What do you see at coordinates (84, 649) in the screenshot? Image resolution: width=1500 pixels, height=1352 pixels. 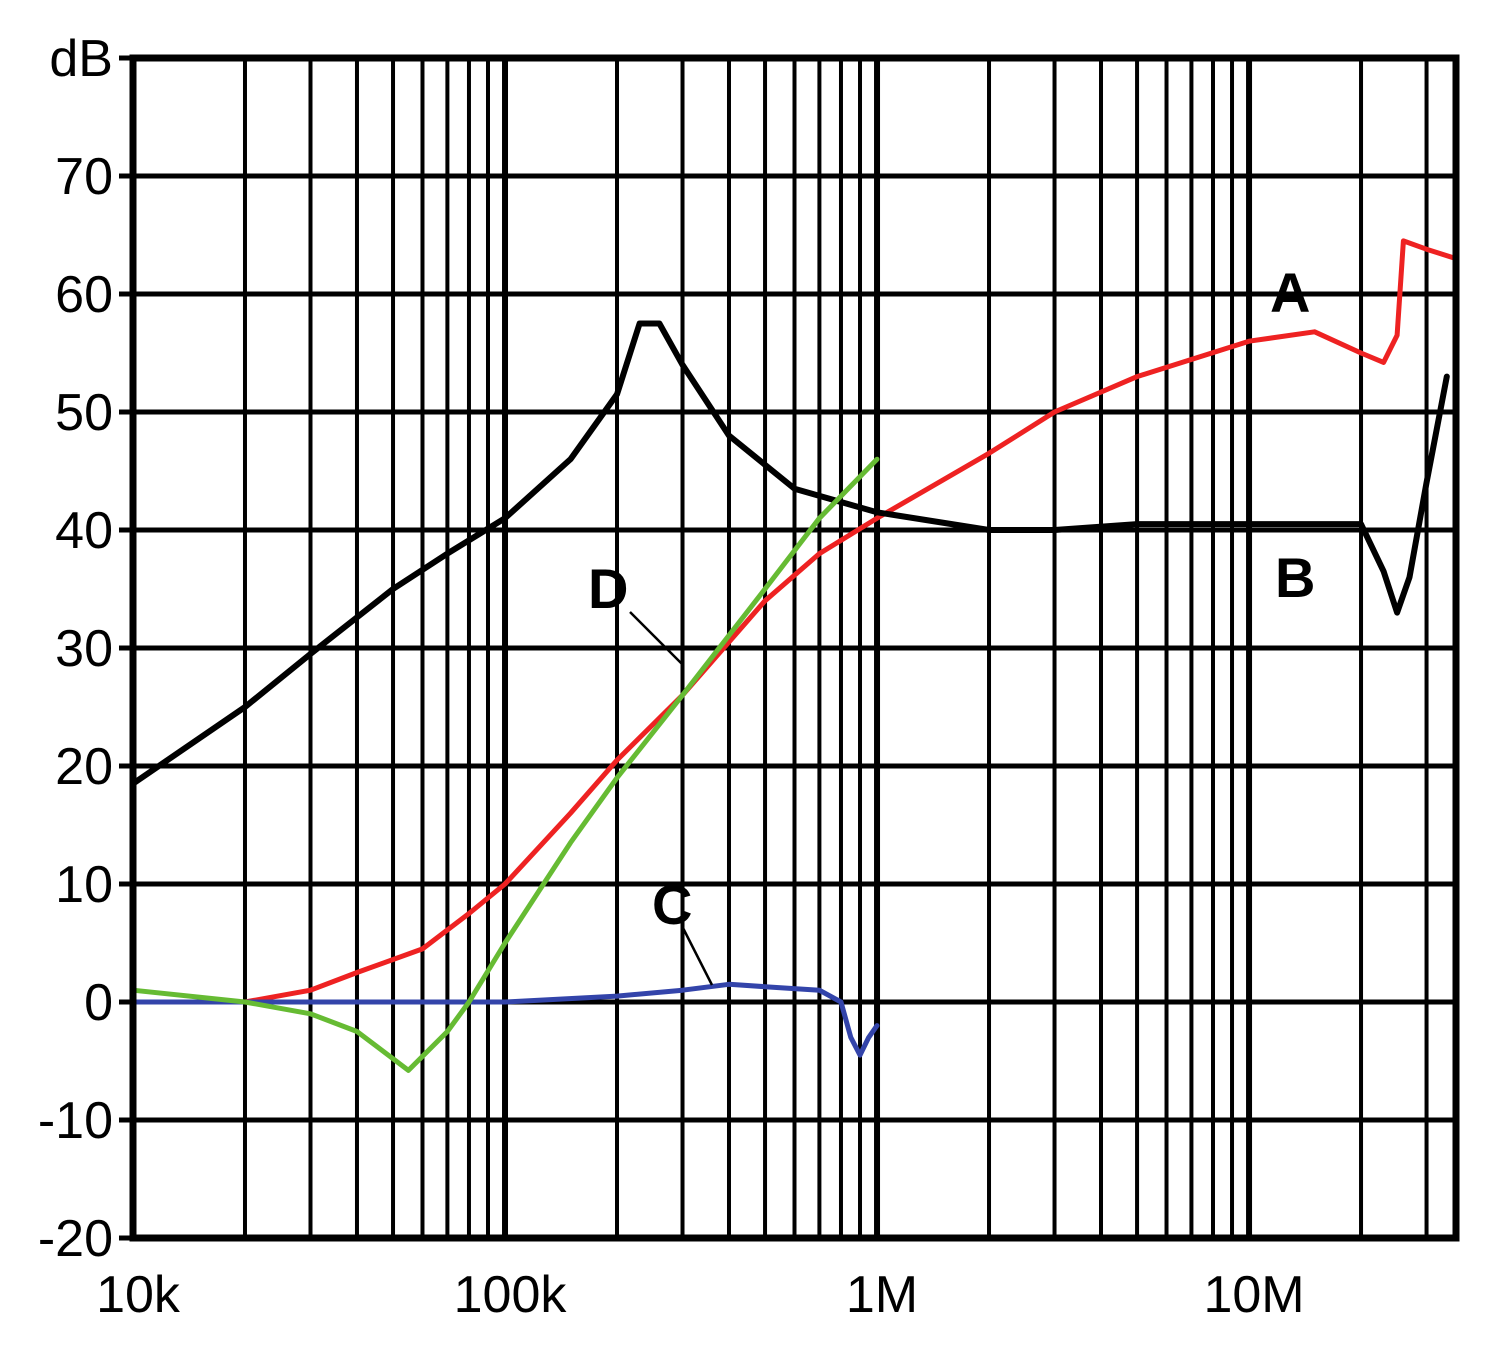 I see `y-tick-label: 30` at bounding box center [84, 649].